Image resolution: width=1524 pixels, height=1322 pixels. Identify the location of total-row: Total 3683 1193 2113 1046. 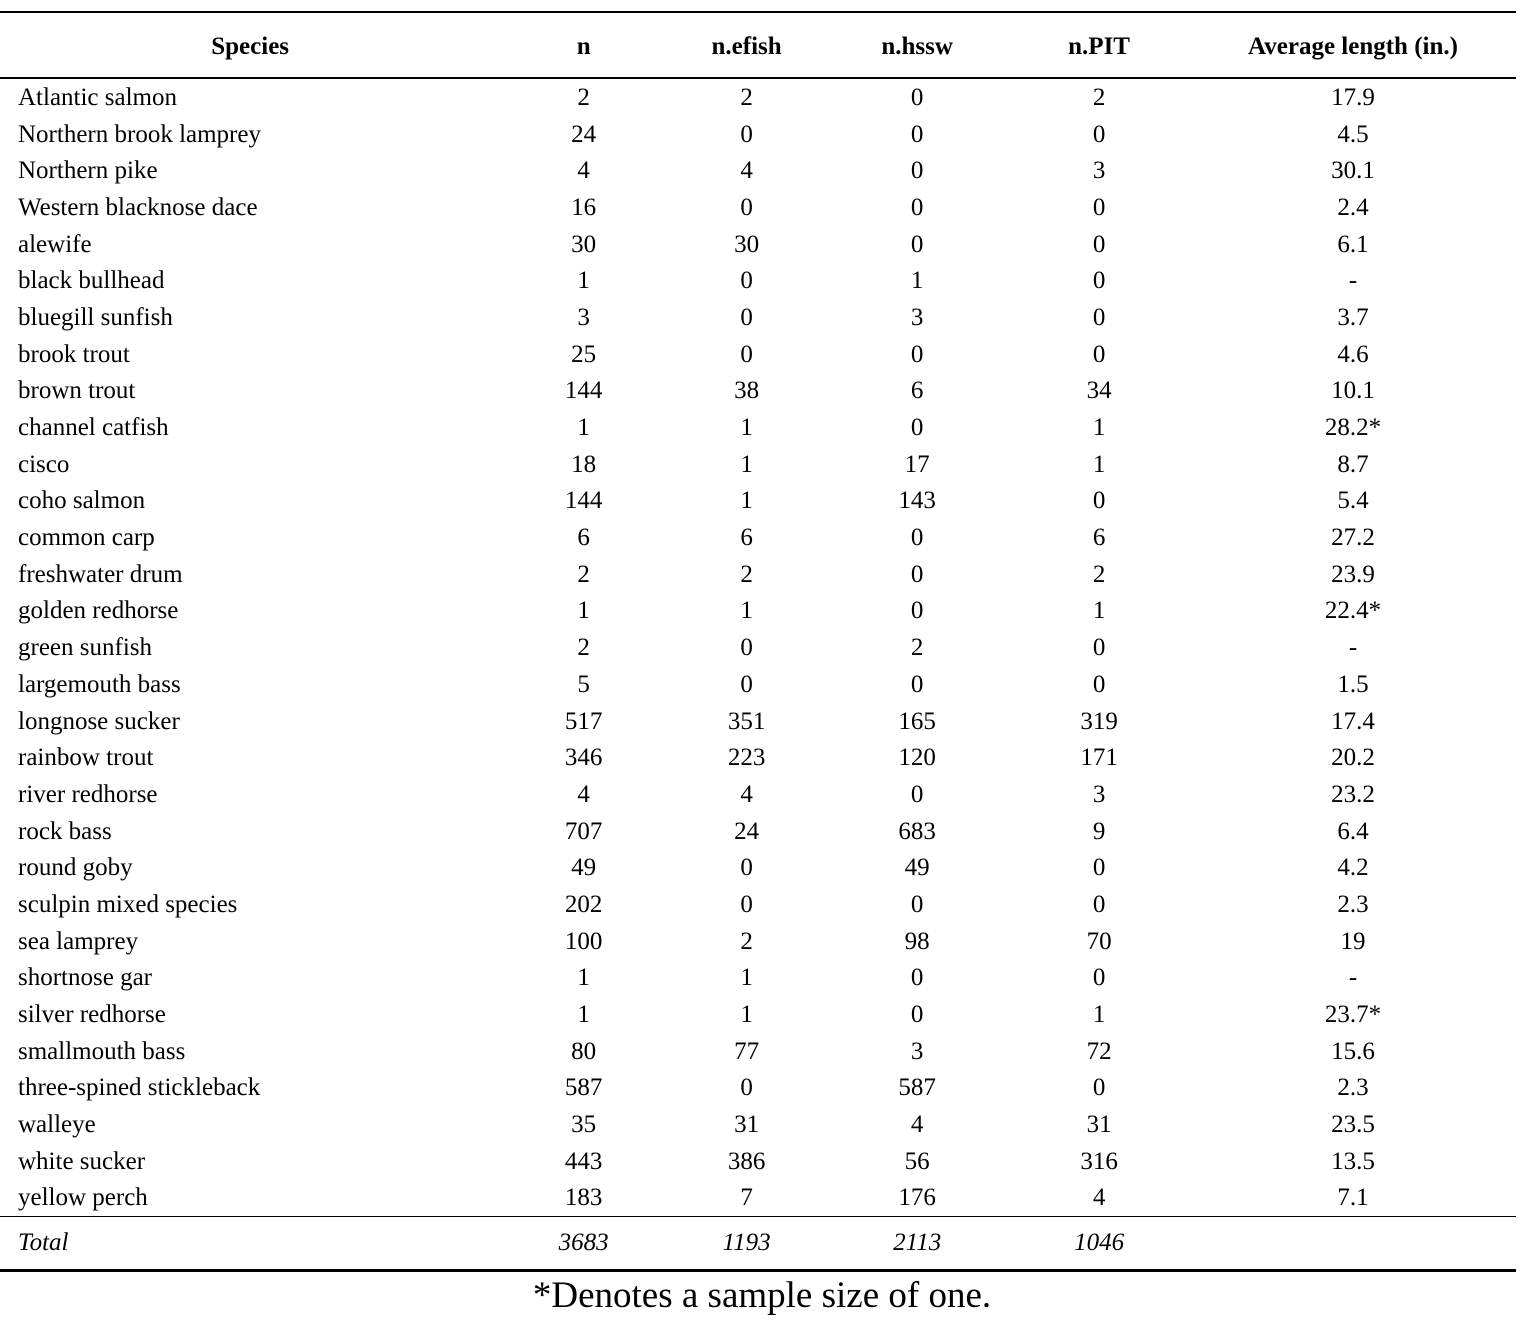
(758, 1244).